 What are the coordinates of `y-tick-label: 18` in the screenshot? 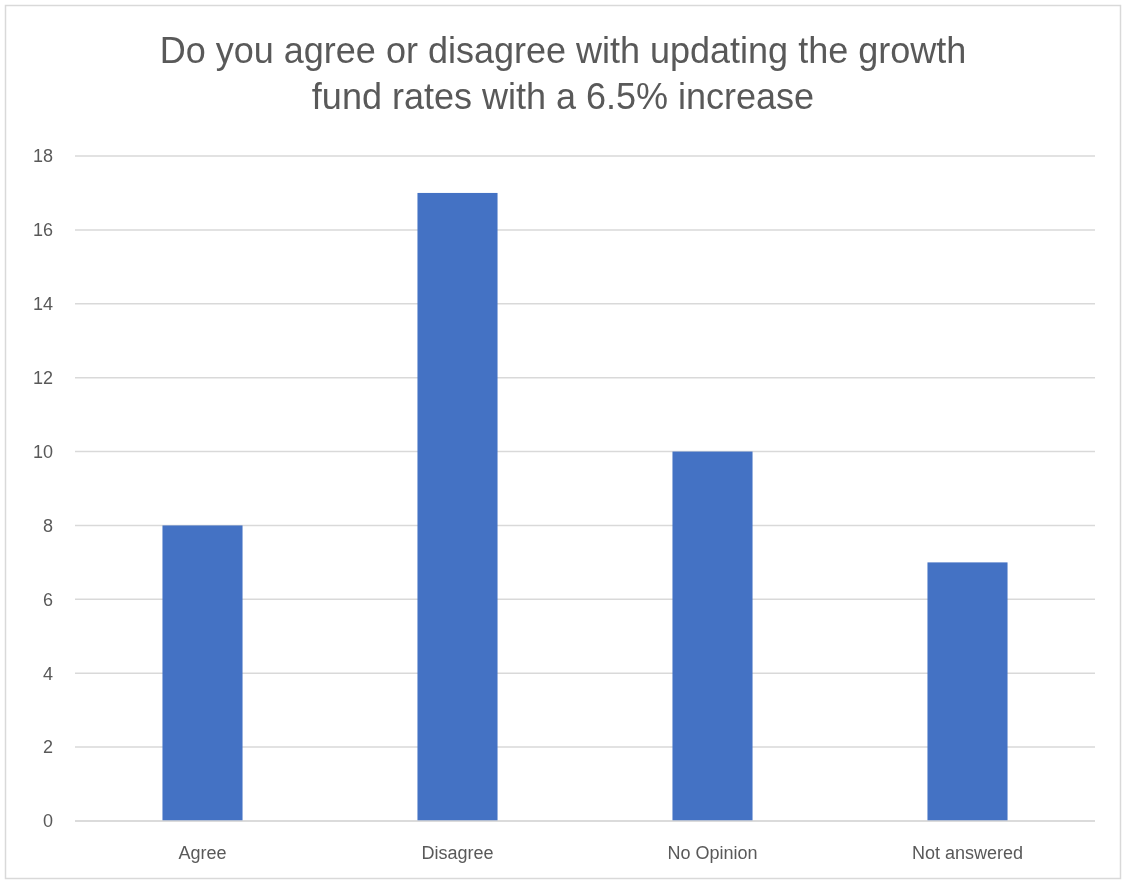 It's located at (42, 156).